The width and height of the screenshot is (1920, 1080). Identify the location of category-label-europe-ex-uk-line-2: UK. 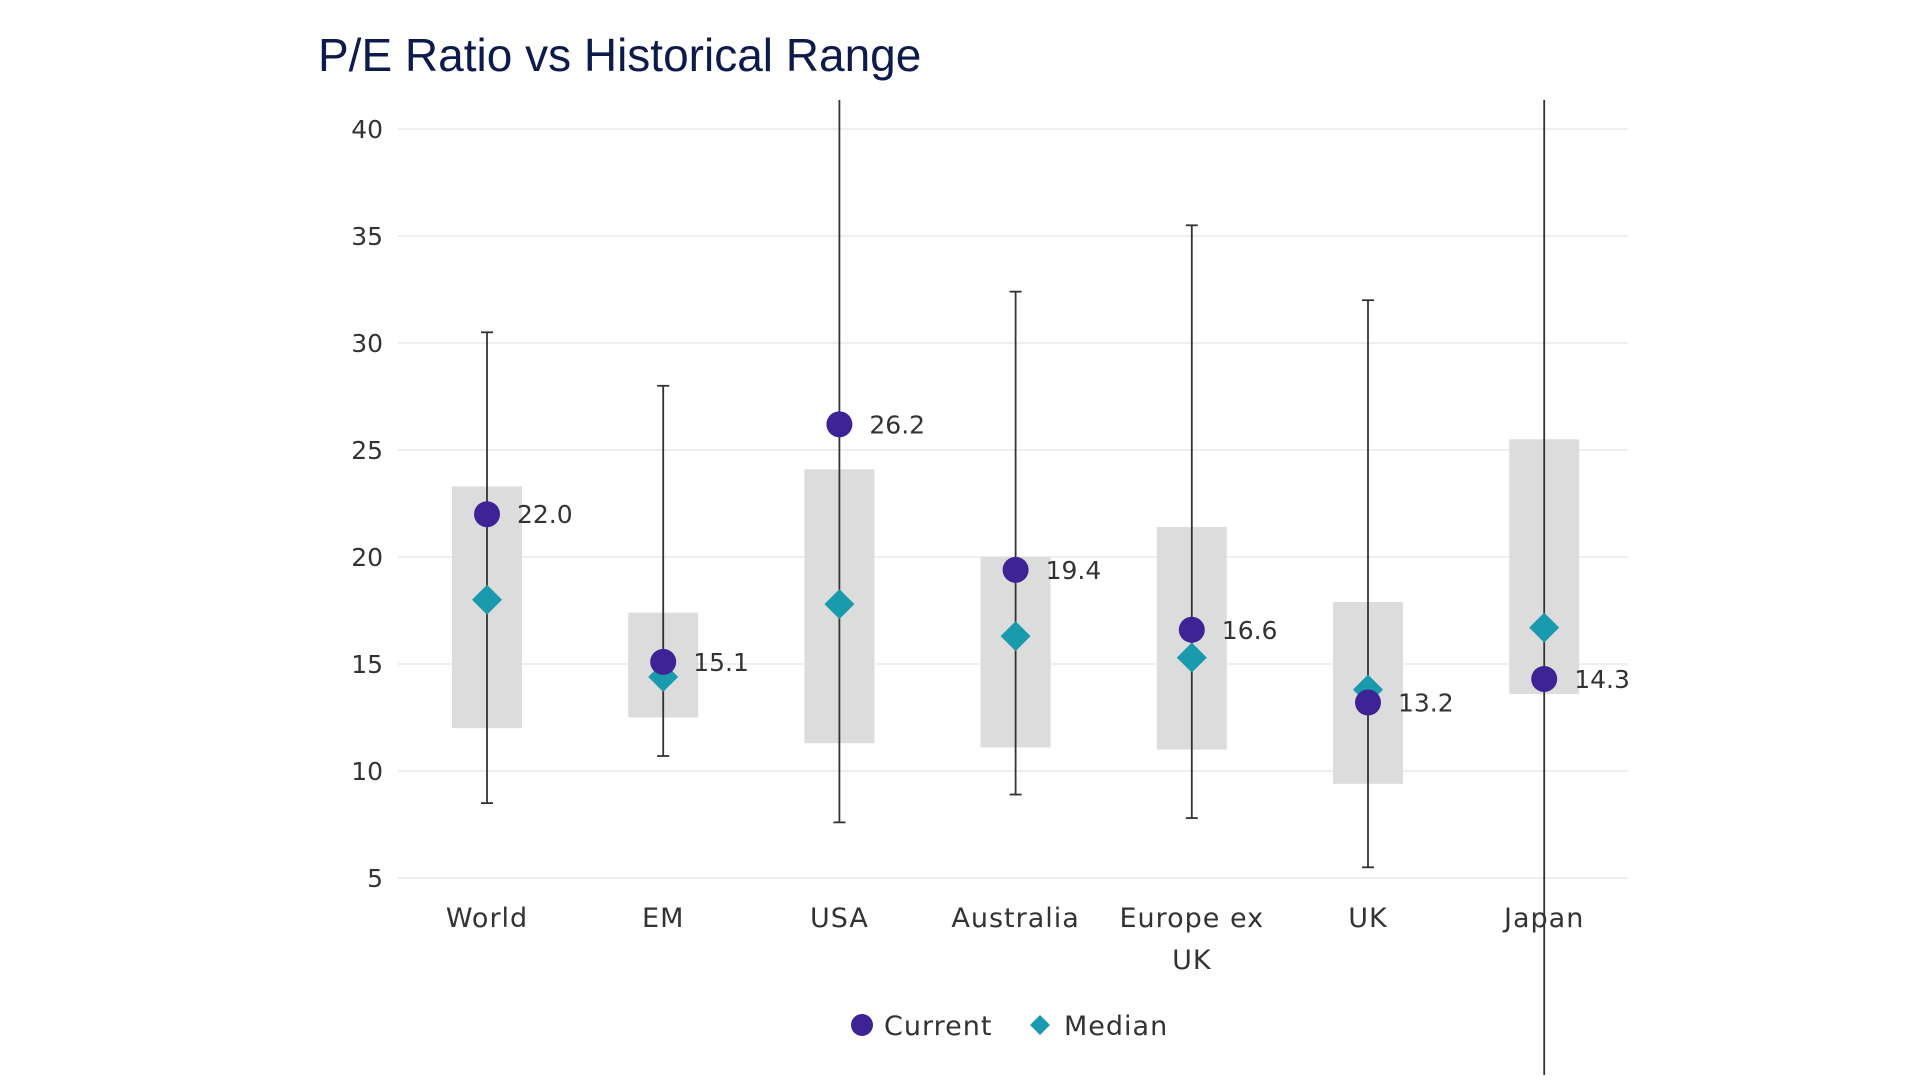
(1192, 960).